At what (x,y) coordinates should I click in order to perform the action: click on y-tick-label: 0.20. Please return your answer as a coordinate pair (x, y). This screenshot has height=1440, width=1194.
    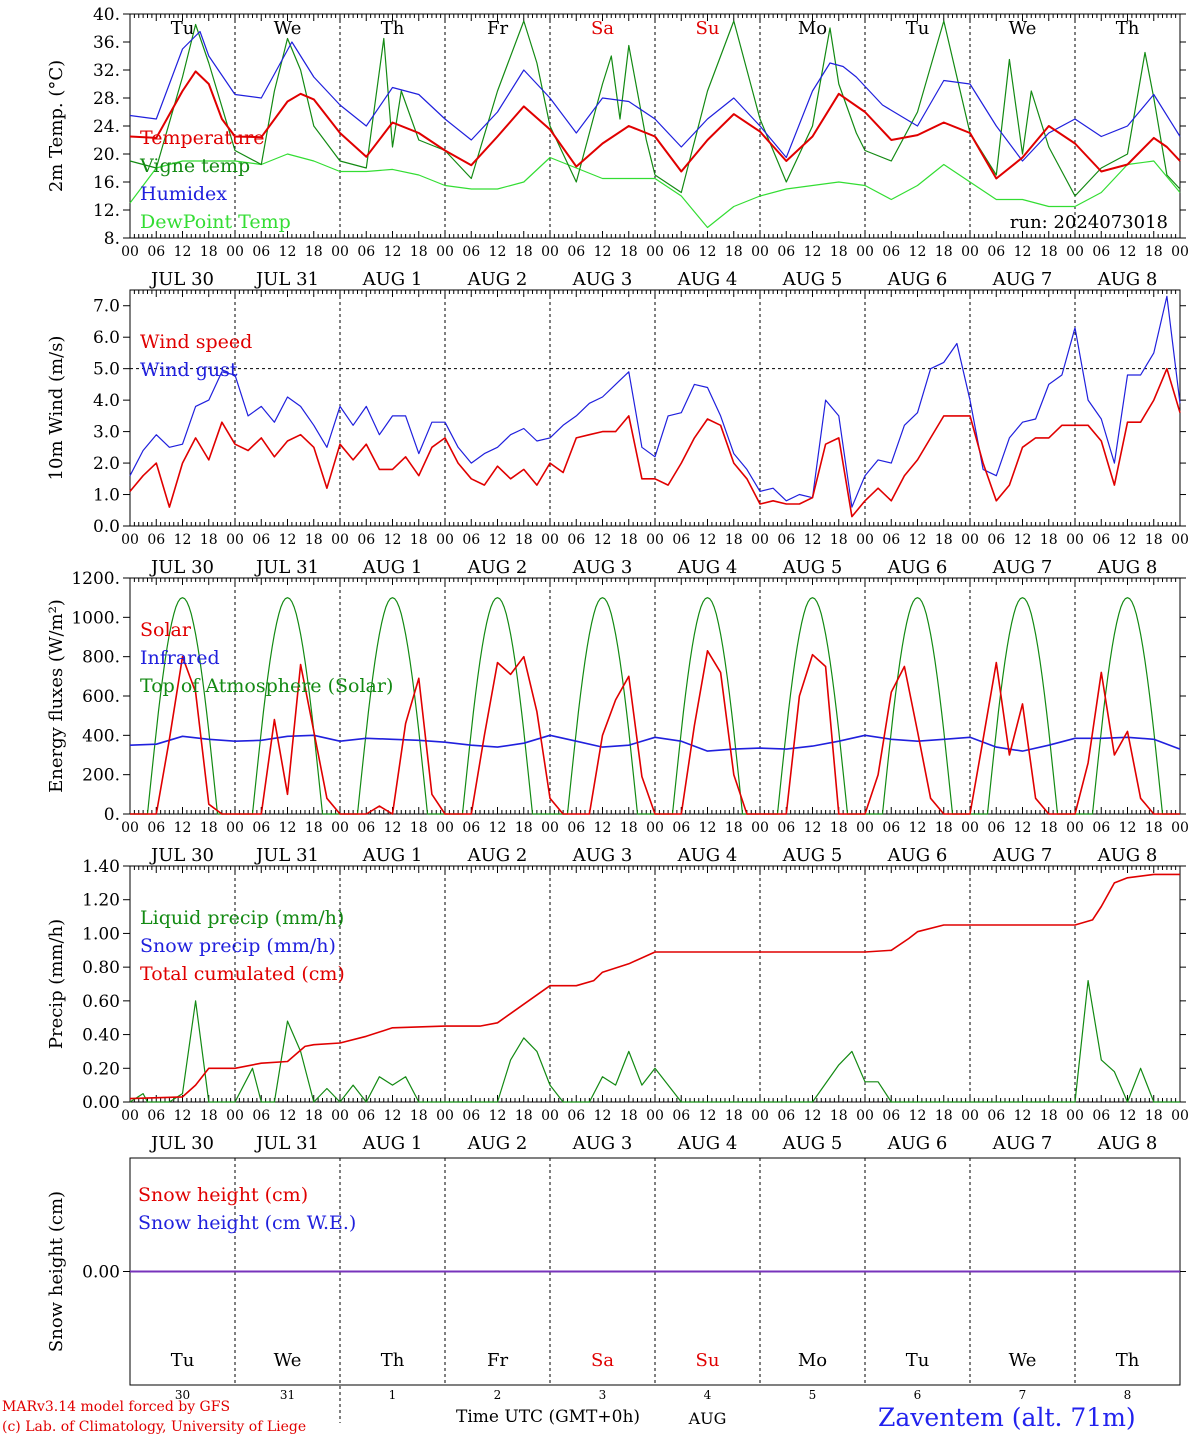
    Looking at the image, I should click on (101, 1069).